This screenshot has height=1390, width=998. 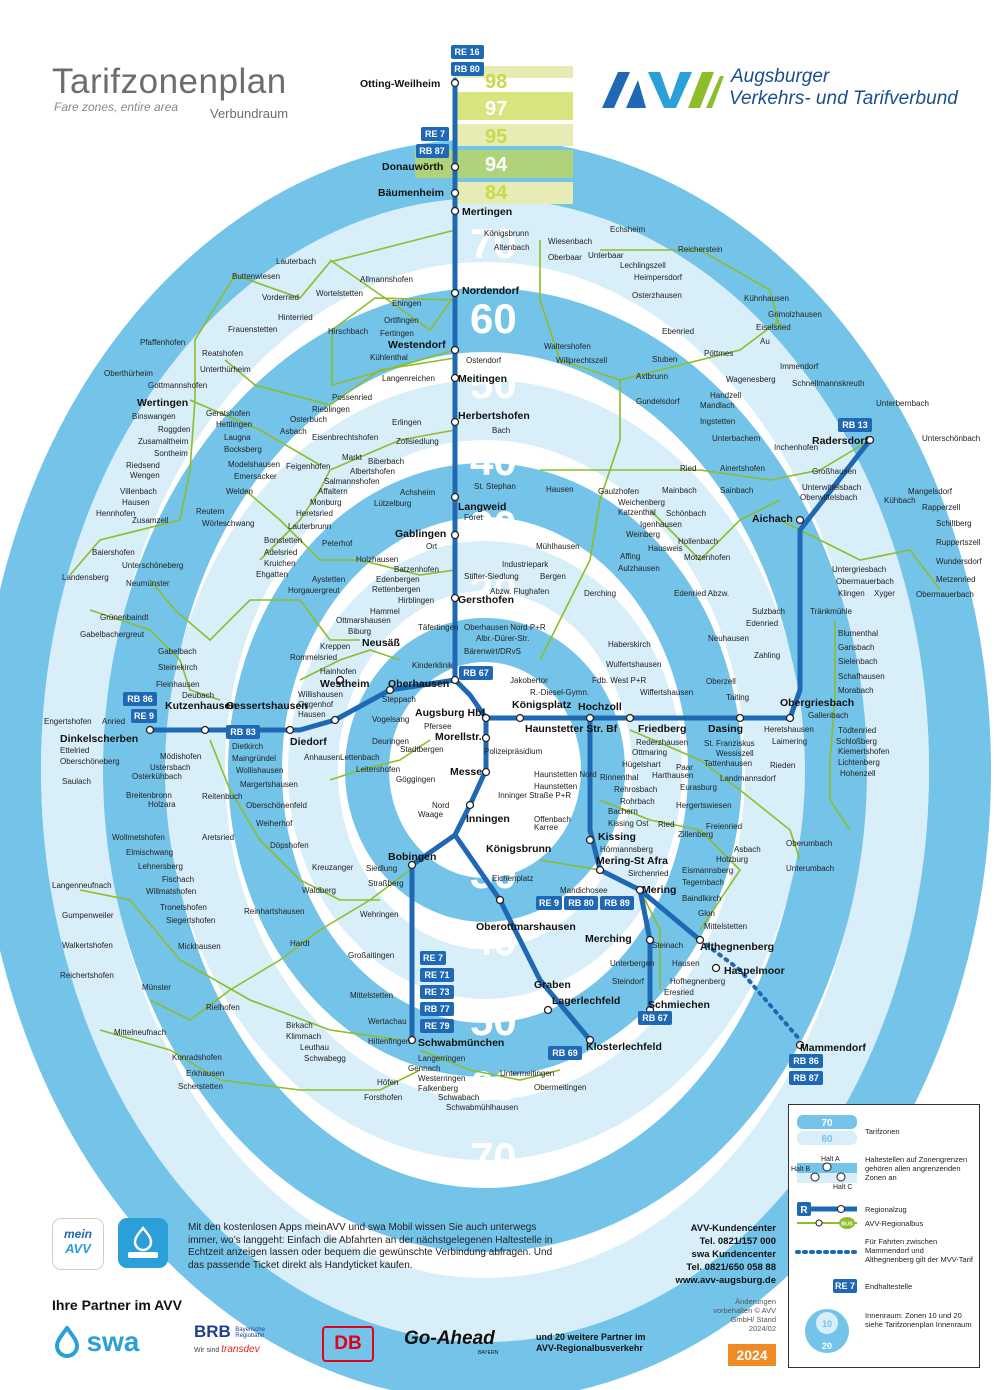 I want to click on place-label: Villenbach, so click(x=138, y=491).